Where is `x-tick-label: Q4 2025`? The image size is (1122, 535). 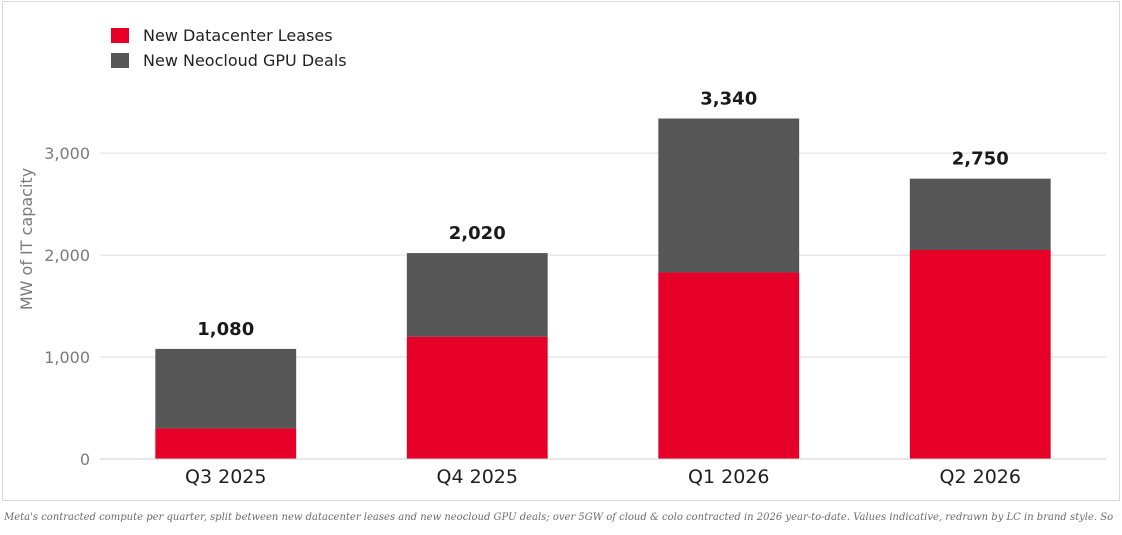
x-tick-label: Q4 2025 is located at coordinates (477, 477).